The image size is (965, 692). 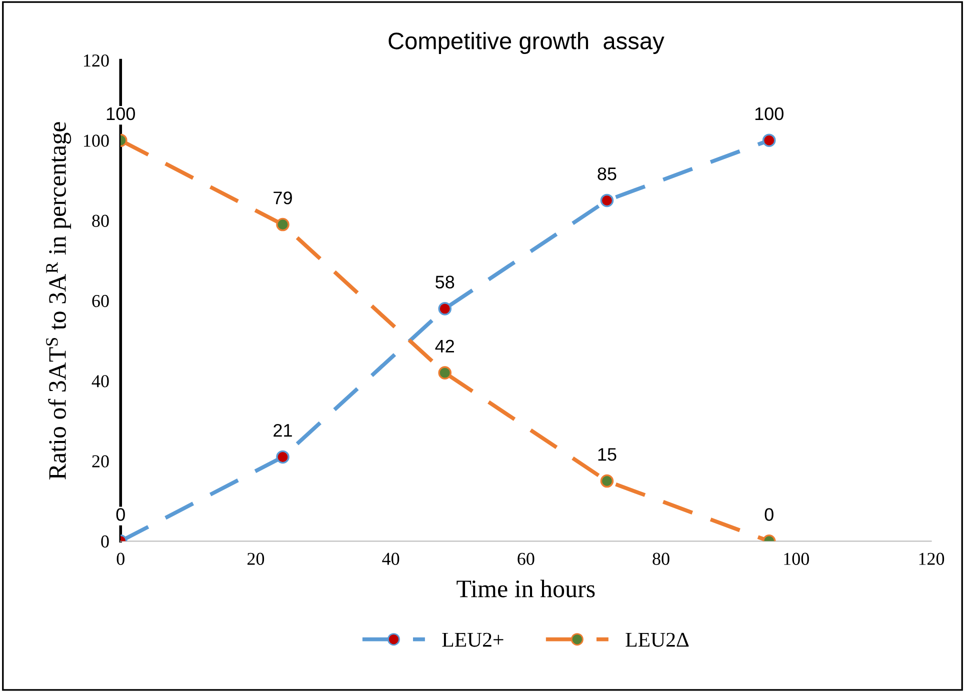 What do you see at coordinates (120, 558) in the screenshot?
I see `x-tick-label: 0` at bounding box center [120, 558].